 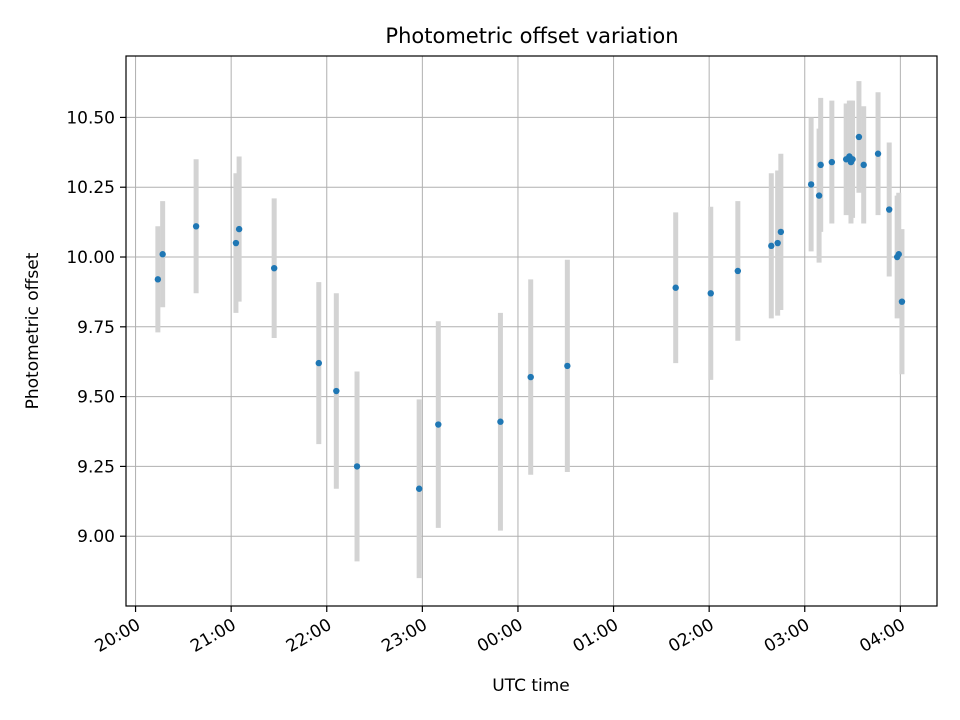 What do you see at coordinates (531, 36) in the screenshot?
I see `chart-title: Photometric offset variation` at bounding box center [531, 36].